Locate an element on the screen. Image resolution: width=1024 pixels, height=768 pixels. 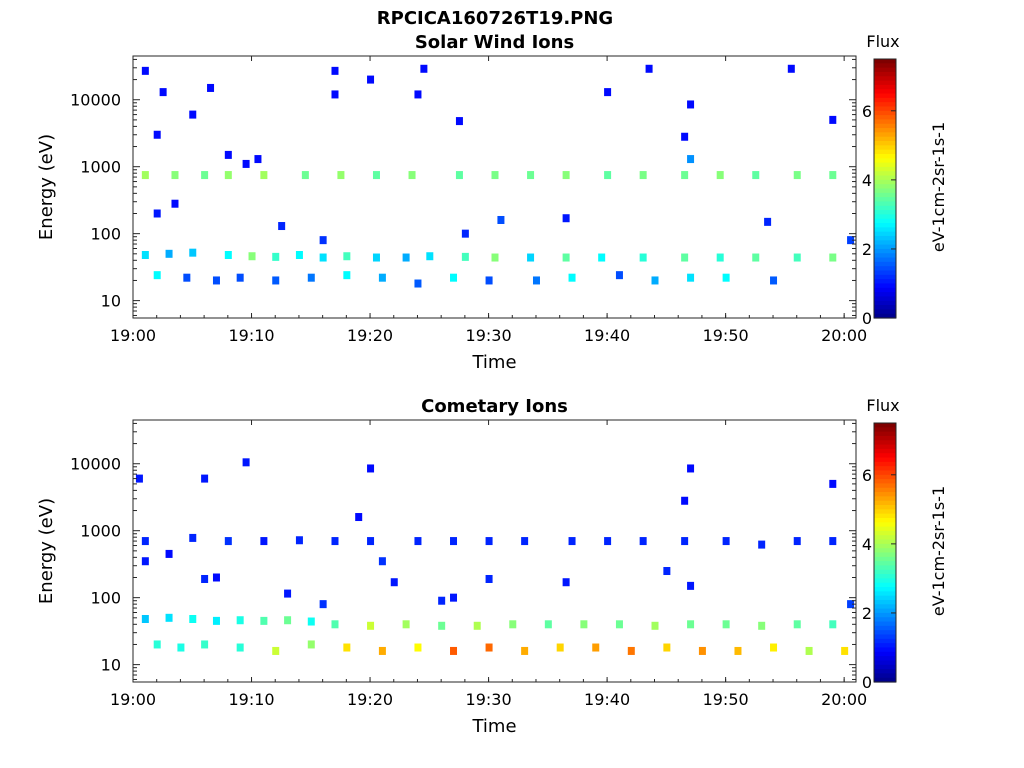
colorbar-tick-label: 0 is located at coordinates (867, 318).